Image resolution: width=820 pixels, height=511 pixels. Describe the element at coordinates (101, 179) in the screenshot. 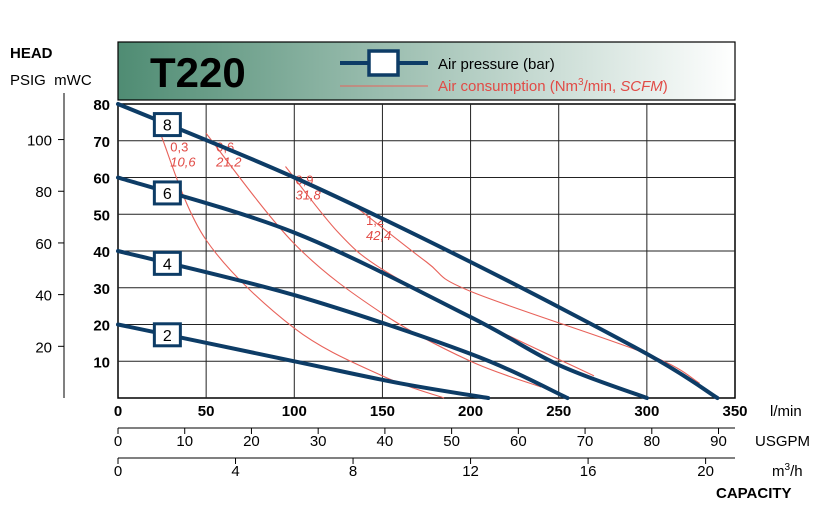

I see `y-tick-label-mwc: 60` at that location.